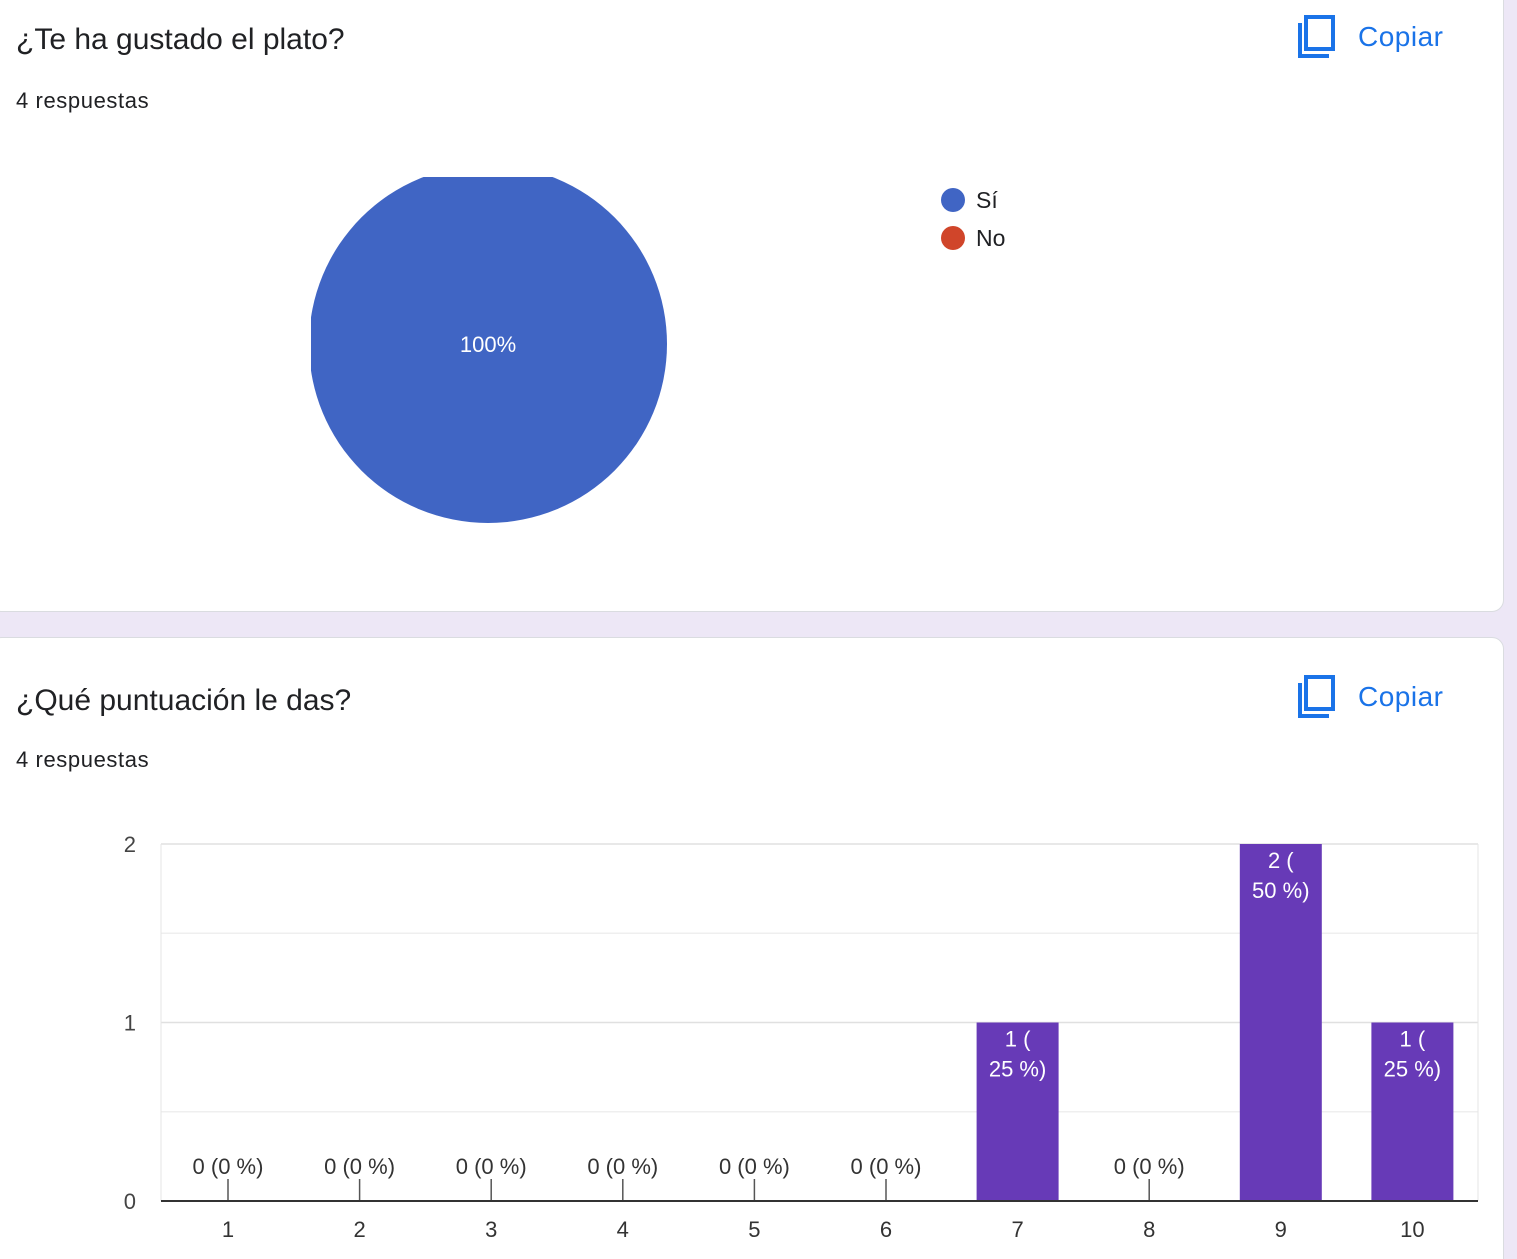  What do you see at coordinates (1017, 1229) in the screenshot?
I see `x-tick-label: 7` at bounding box center [1017, 1229].